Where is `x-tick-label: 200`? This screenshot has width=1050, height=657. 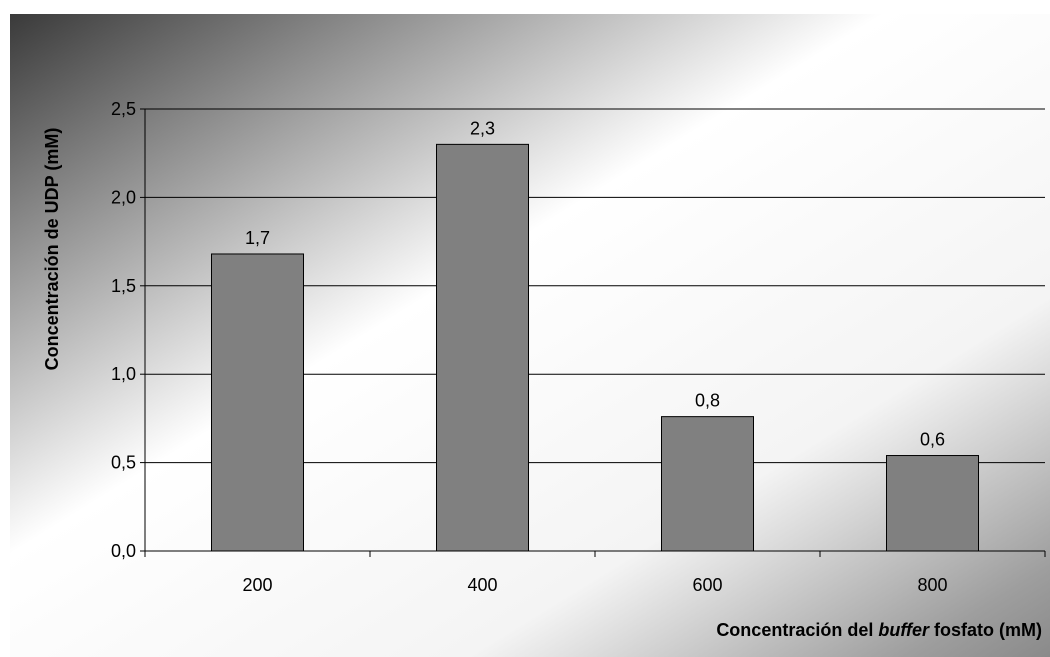
x-tick-label: 200 is located at coordinates (257, 585).